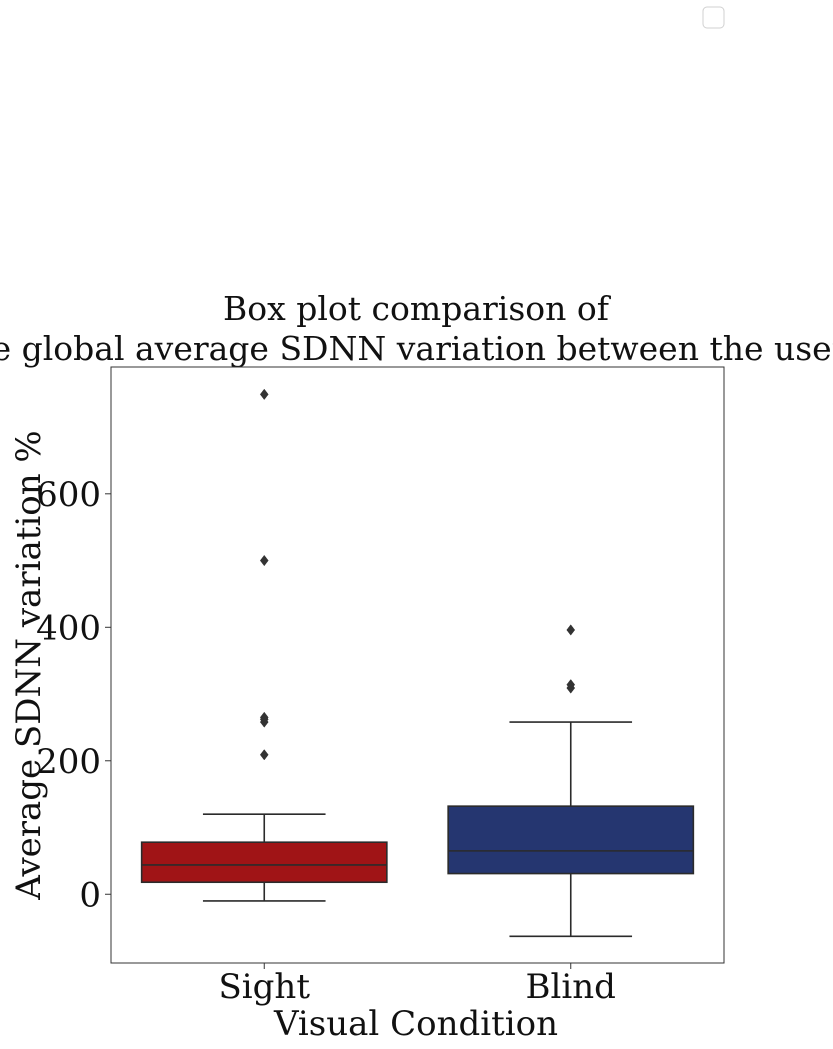 The image size is (833, 1049). I want to click on x-tick-label: Sight, so click(265, 987).